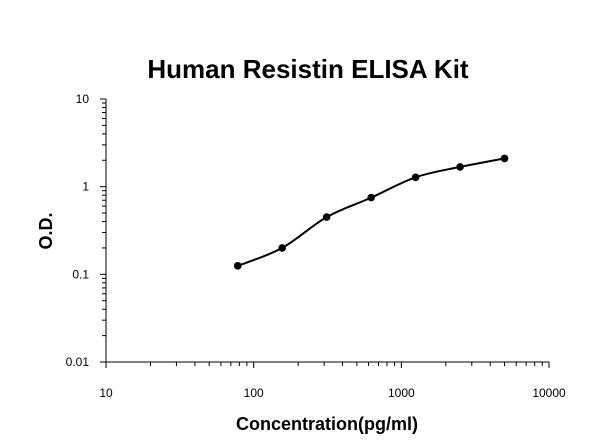 The width and height of the screenshot is (600, 447). Describe the element at coordinates (308, 69) in the screenshot. I see `chart-title: Human Resistin ELISA Kit` at that location.